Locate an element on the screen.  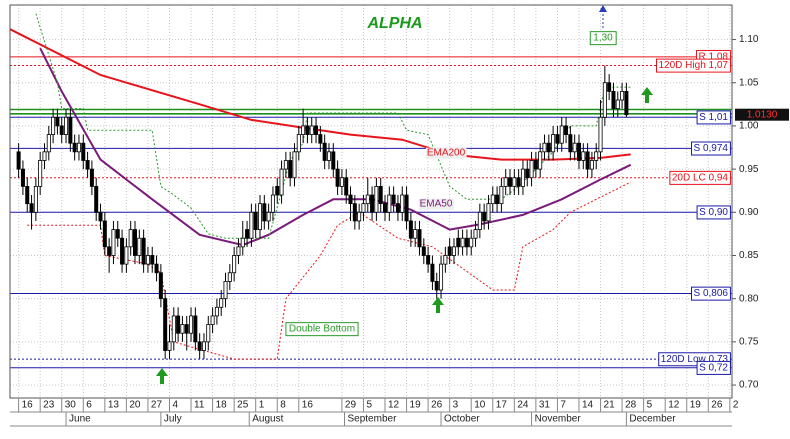
level-label: 120D High 1,07 is located at coordinates (694, 65).